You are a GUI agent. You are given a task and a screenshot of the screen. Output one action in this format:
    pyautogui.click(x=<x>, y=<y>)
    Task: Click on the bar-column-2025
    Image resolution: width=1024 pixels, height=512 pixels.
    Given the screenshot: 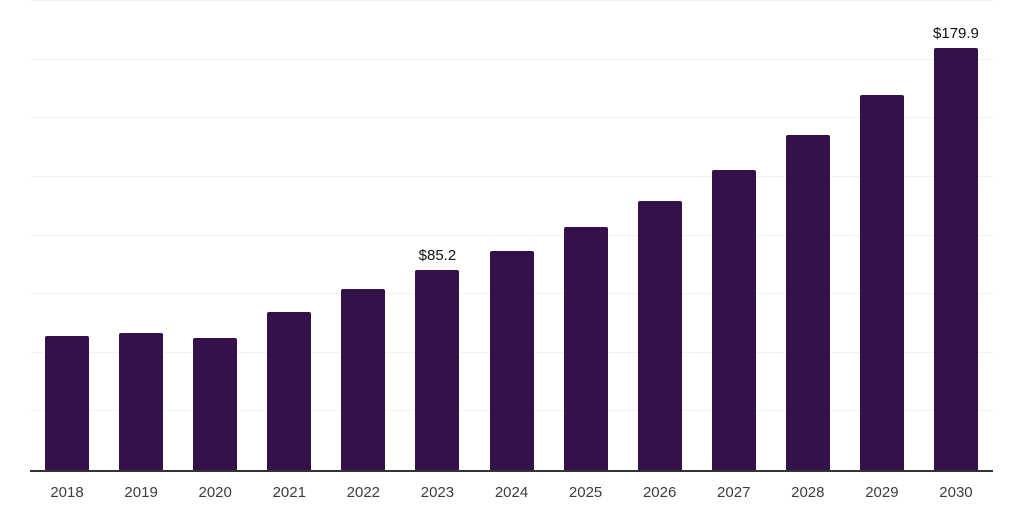 What is the action you would take?
    pyautogui.click(x=586, y=235)
    